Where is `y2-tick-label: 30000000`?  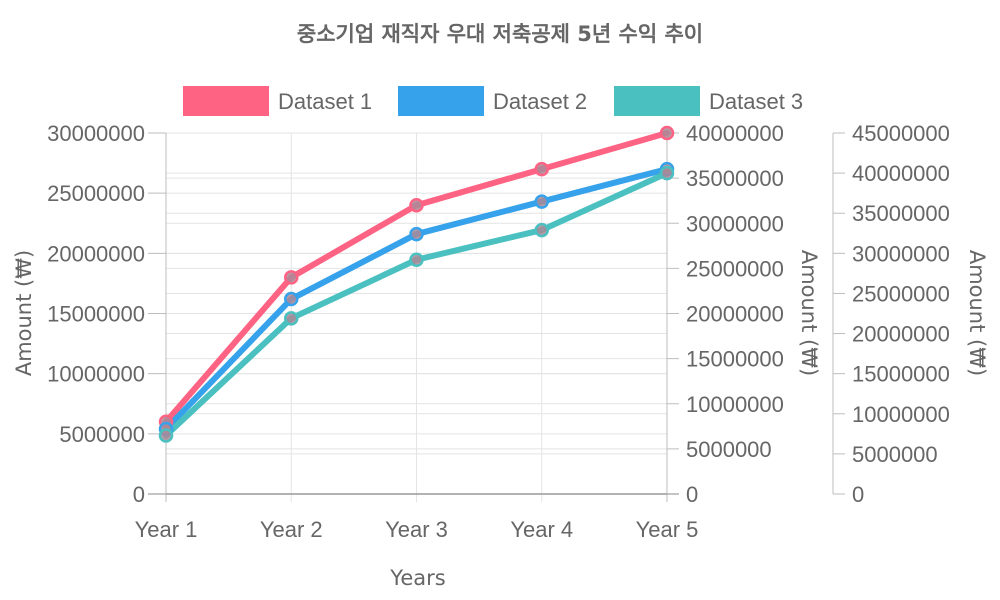 y2-tick-label: 30000000 is located at coordinates (901, 253).